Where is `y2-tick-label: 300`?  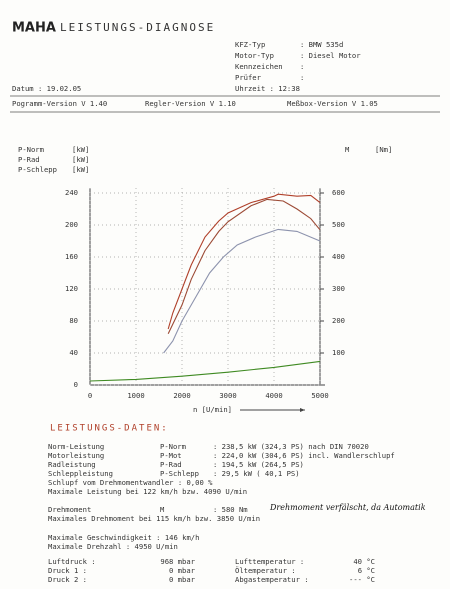
y2-tick-label: 300 is located at coordinates (338, 288).